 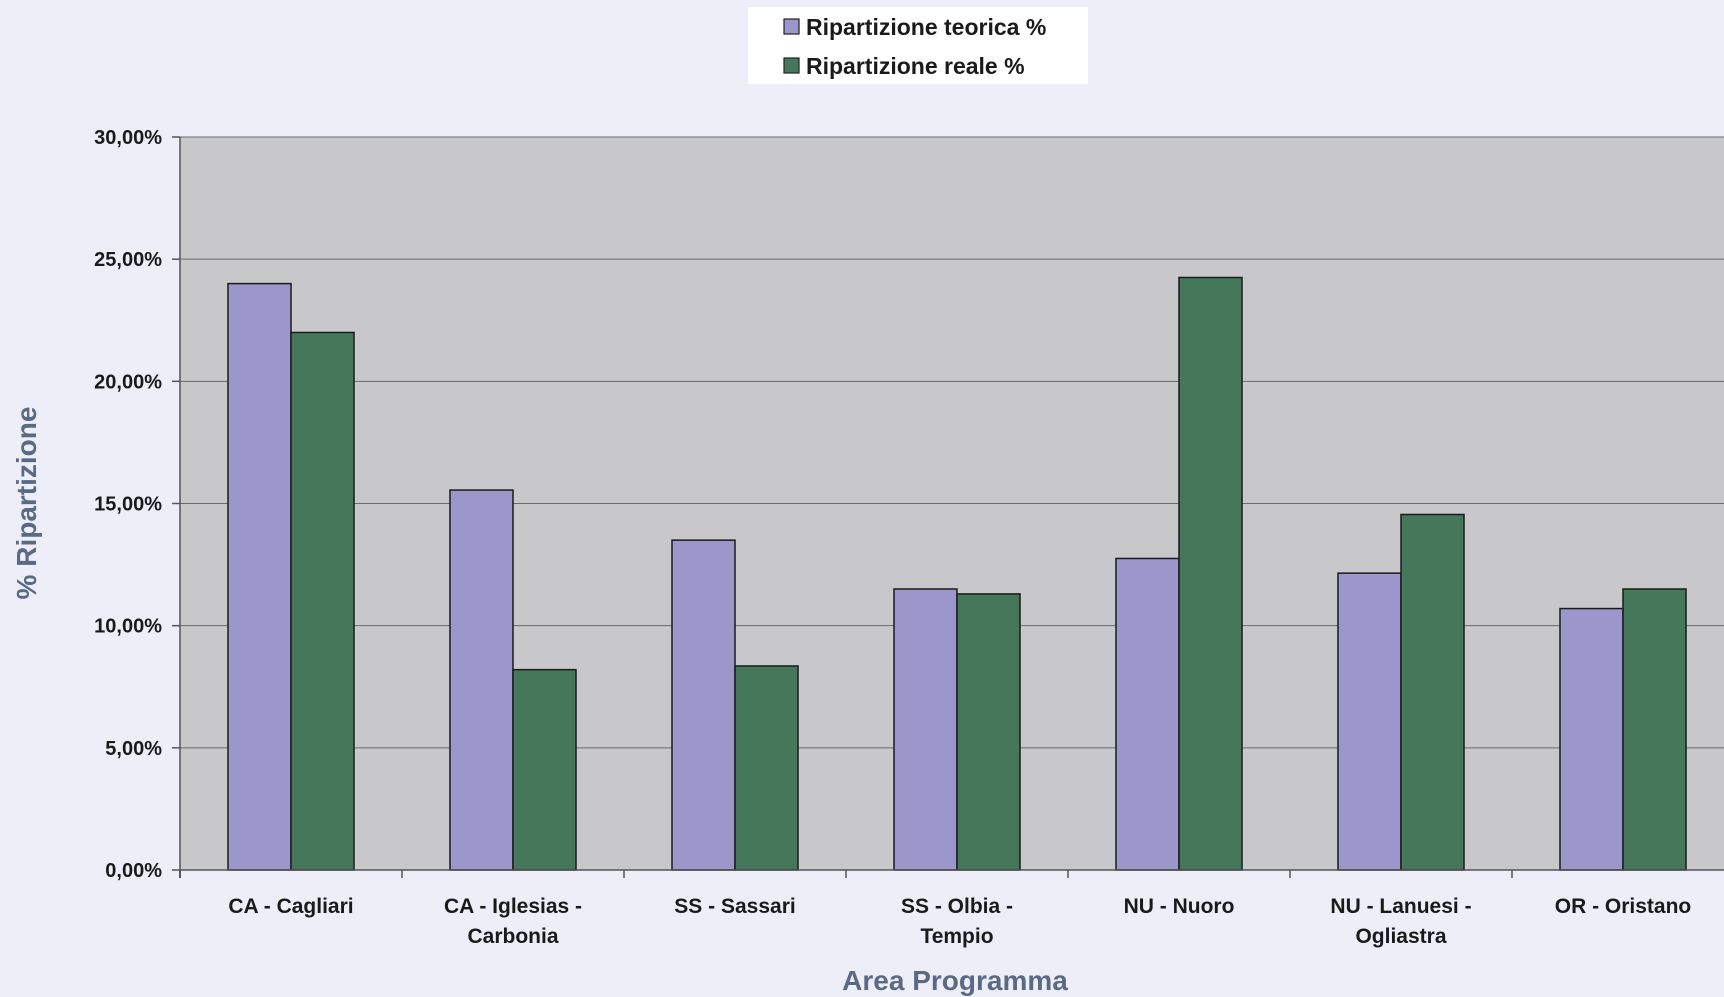 I want to click on legend-box, so click(x=918, y=45).